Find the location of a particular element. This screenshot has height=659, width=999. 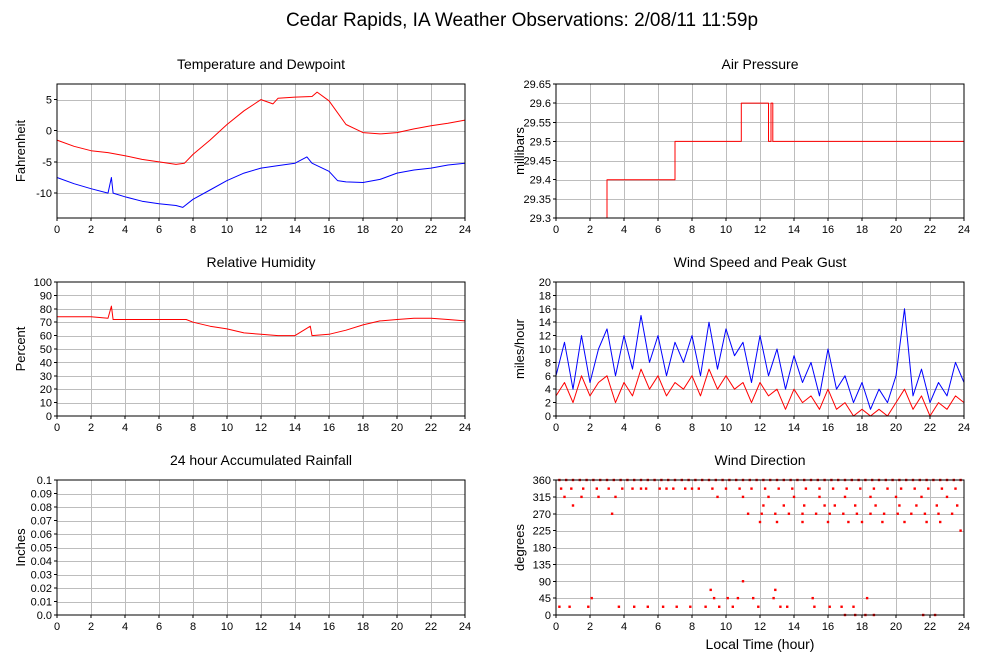

x-tick-label: 8 is located at coordinates (692, 230).